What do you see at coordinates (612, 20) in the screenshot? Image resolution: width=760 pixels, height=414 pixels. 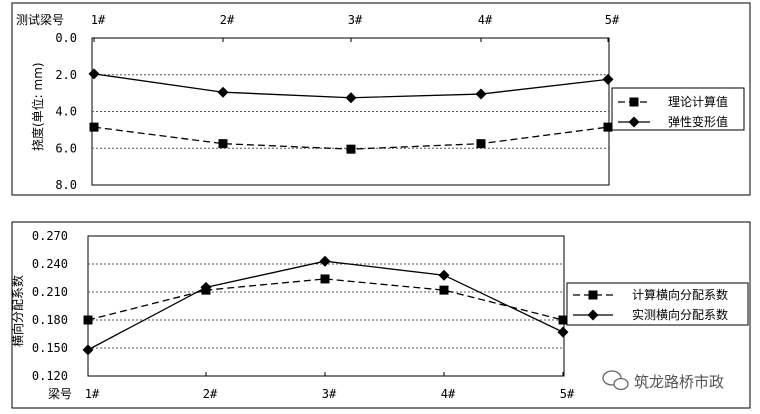 I see `chart1-x-tick-label: 5#` at bounding box center [612, 20].